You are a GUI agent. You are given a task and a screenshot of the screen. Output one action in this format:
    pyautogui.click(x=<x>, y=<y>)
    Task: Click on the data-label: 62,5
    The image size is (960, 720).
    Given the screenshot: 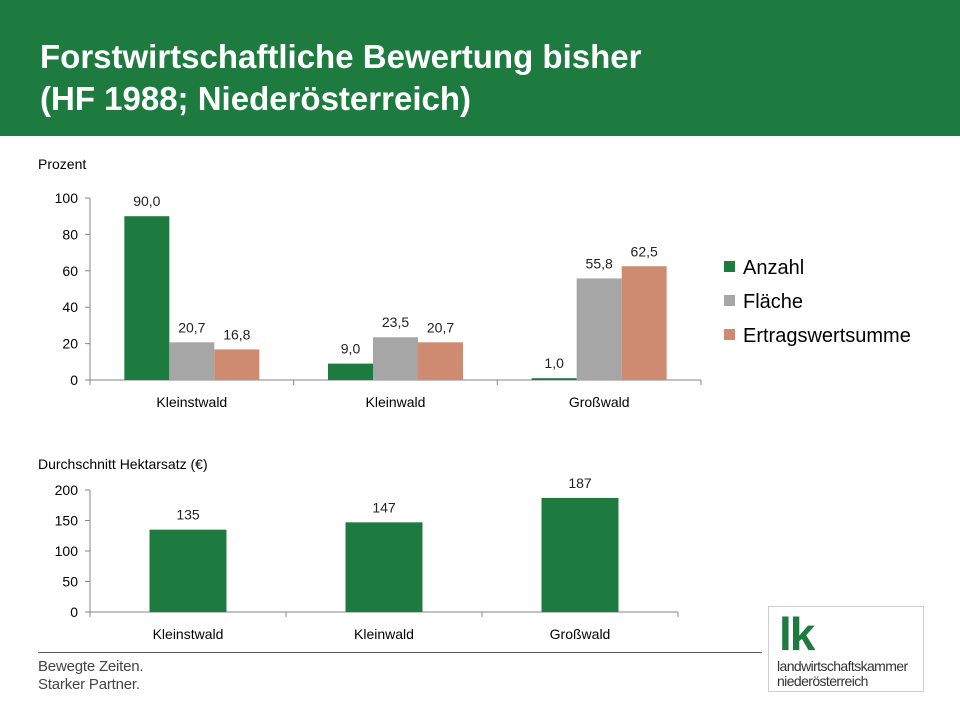 What is the action you would take?
    pyautogui.click(x=644, y=251)
    